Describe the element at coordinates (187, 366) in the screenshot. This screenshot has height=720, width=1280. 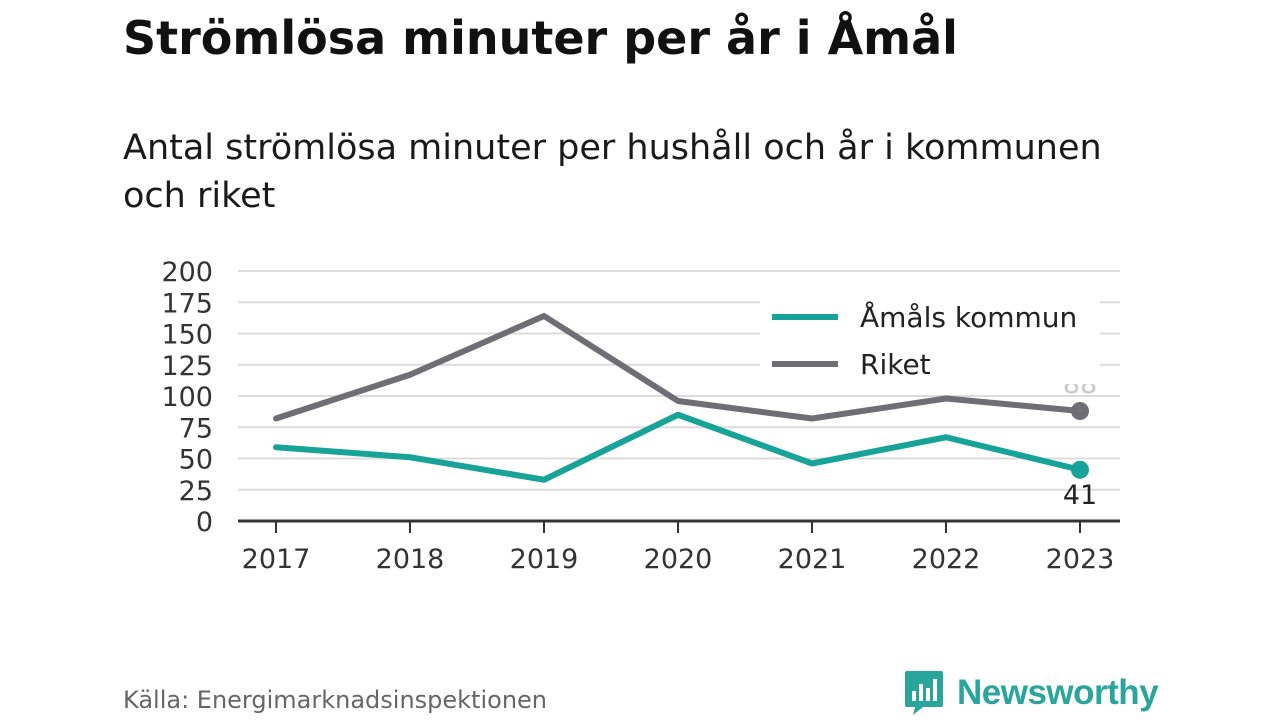
I see `y-tick-label: 125` at that location.